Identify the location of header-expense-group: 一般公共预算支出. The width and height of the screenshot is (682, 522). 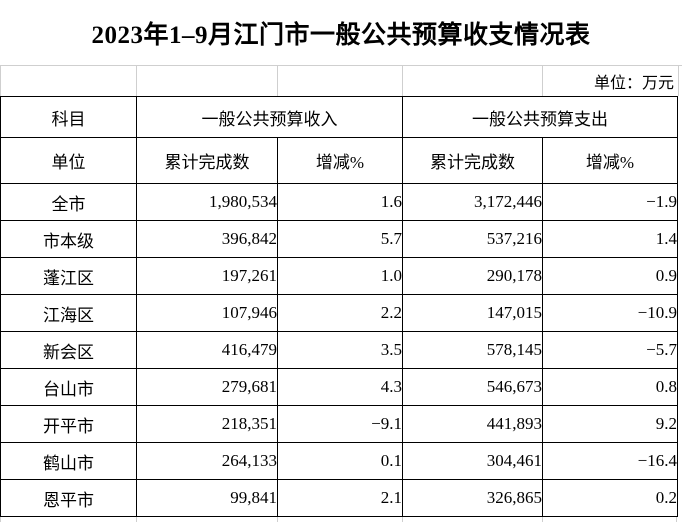
(540, 117).